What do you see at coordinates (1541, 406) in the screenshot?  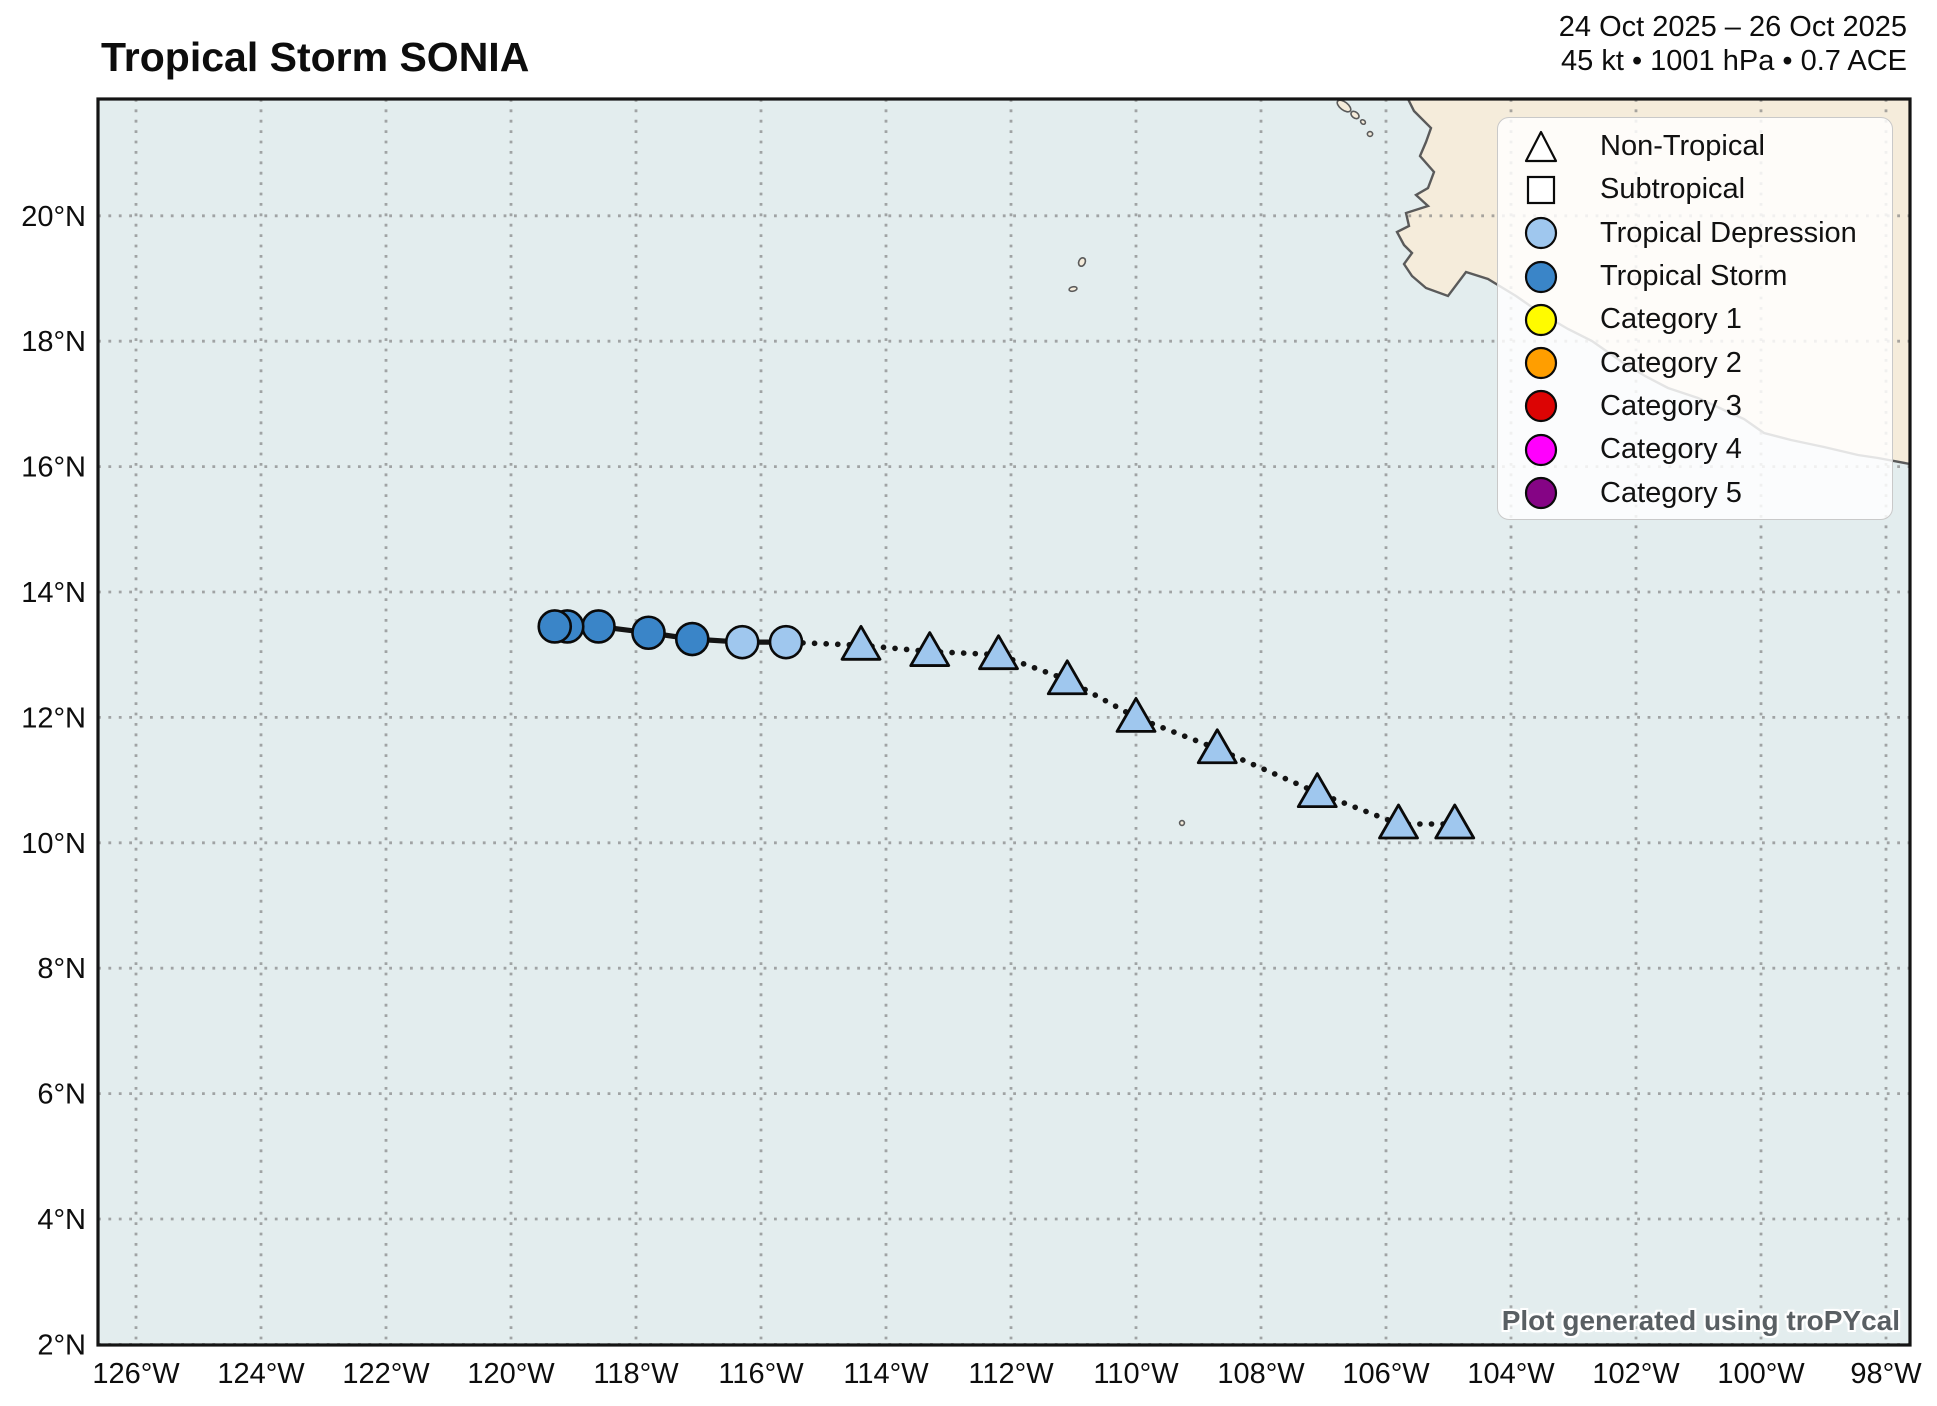 I see `category-3-marker-icon` at bounding box center [1541, 406].